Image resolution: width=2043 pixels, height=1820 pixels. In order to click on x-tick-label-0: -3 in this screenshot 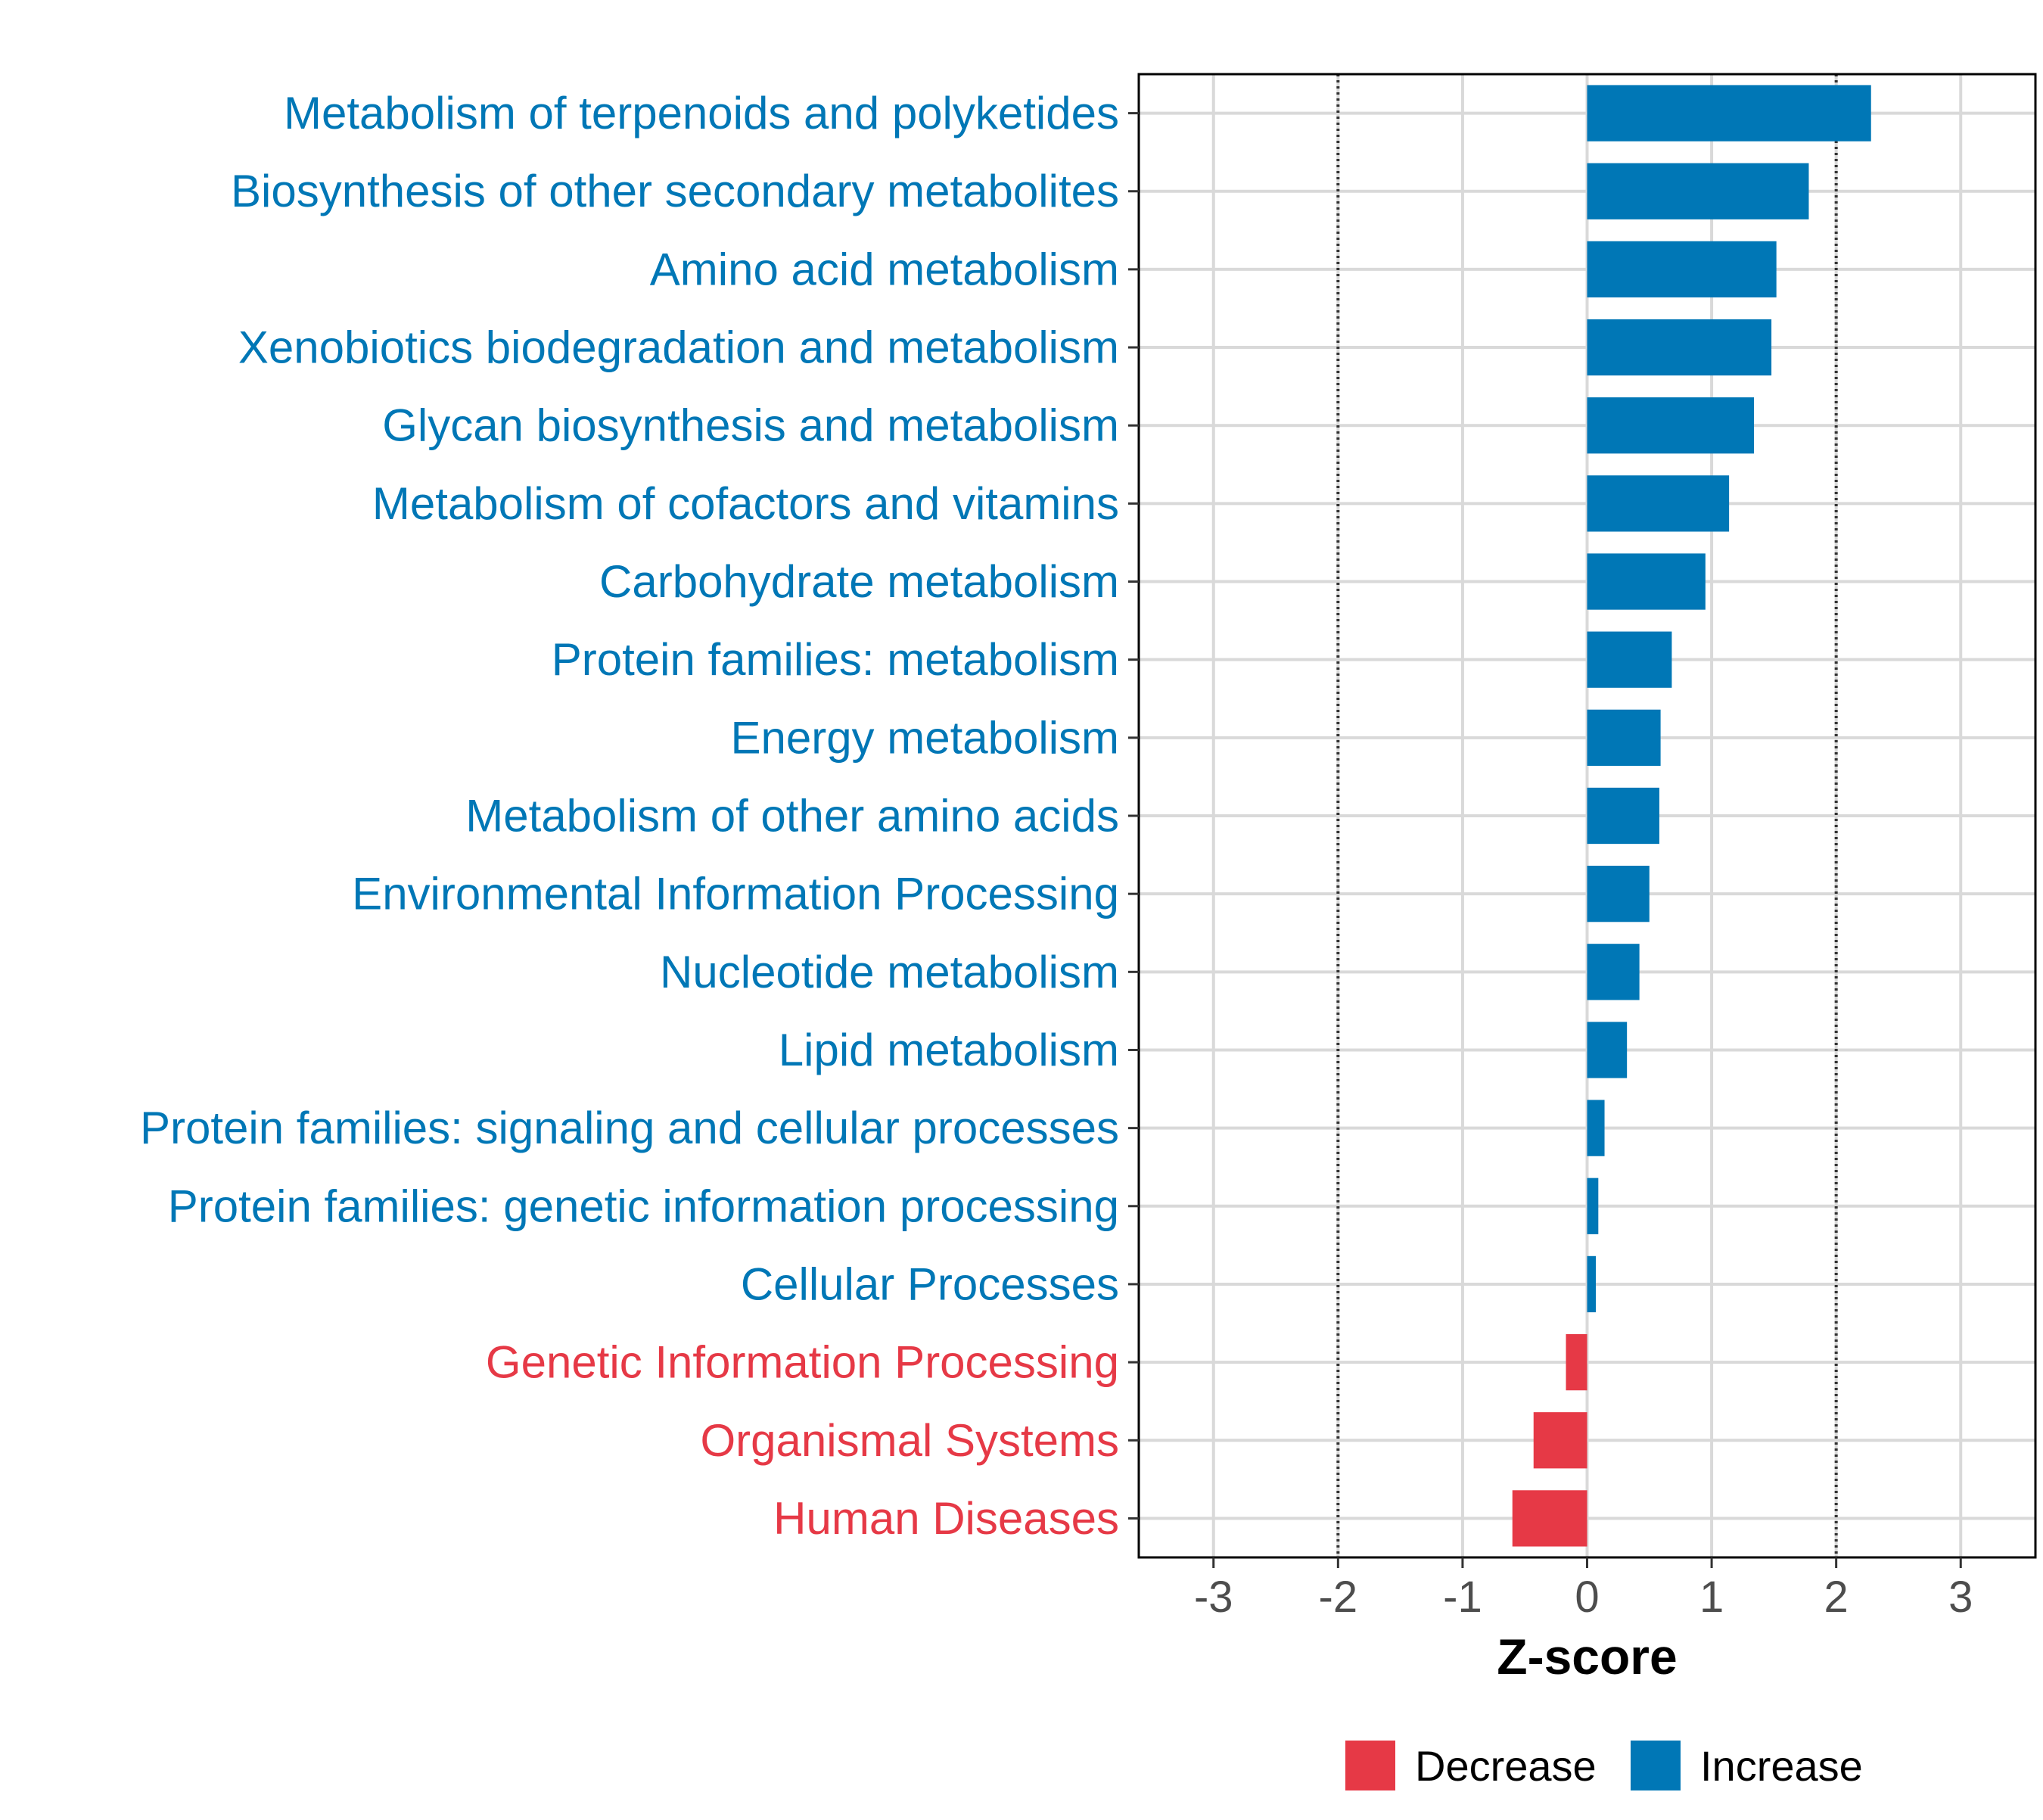, I will do `click(1214, 1597)`.